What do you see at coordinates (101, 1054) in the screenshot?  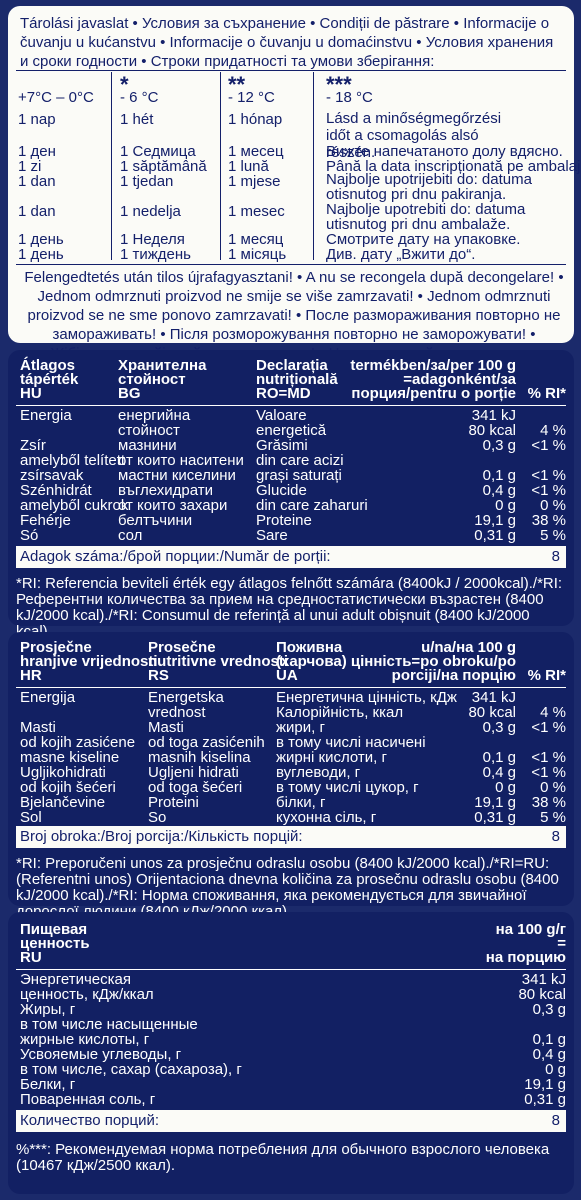 I see `nutrient-label-cell: Усвояемые углеводы, г` at bounding box center [101, 1054].